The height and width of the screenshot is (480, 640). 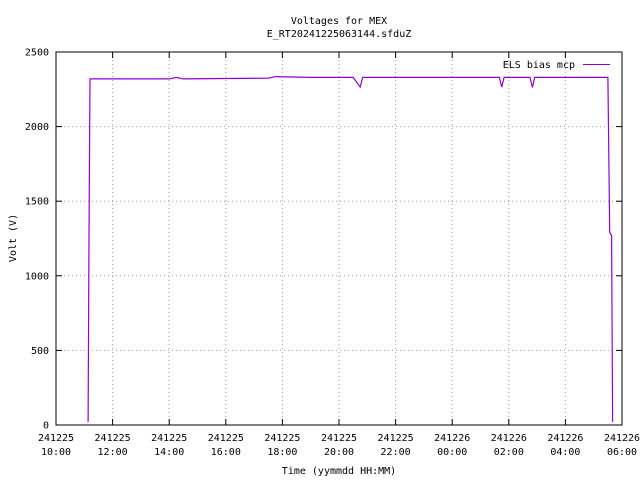 What do you see at coordinates (13, 238) in the screenshot?
I see `y-axis-label: Volt (V)` at bounding box center [13, 238].